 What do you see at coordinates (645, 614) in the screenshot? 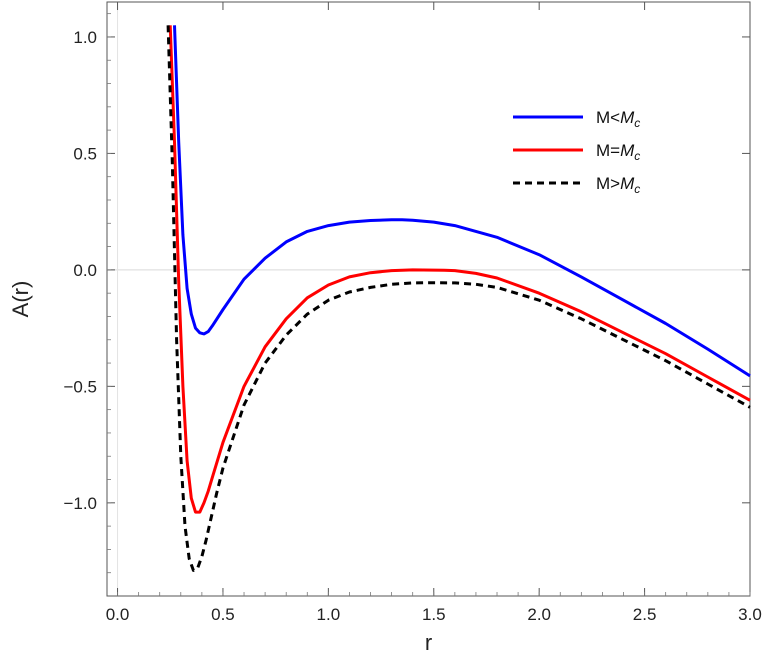
I see `x-tick-label: 2.5` at bounding box center [645, 614].